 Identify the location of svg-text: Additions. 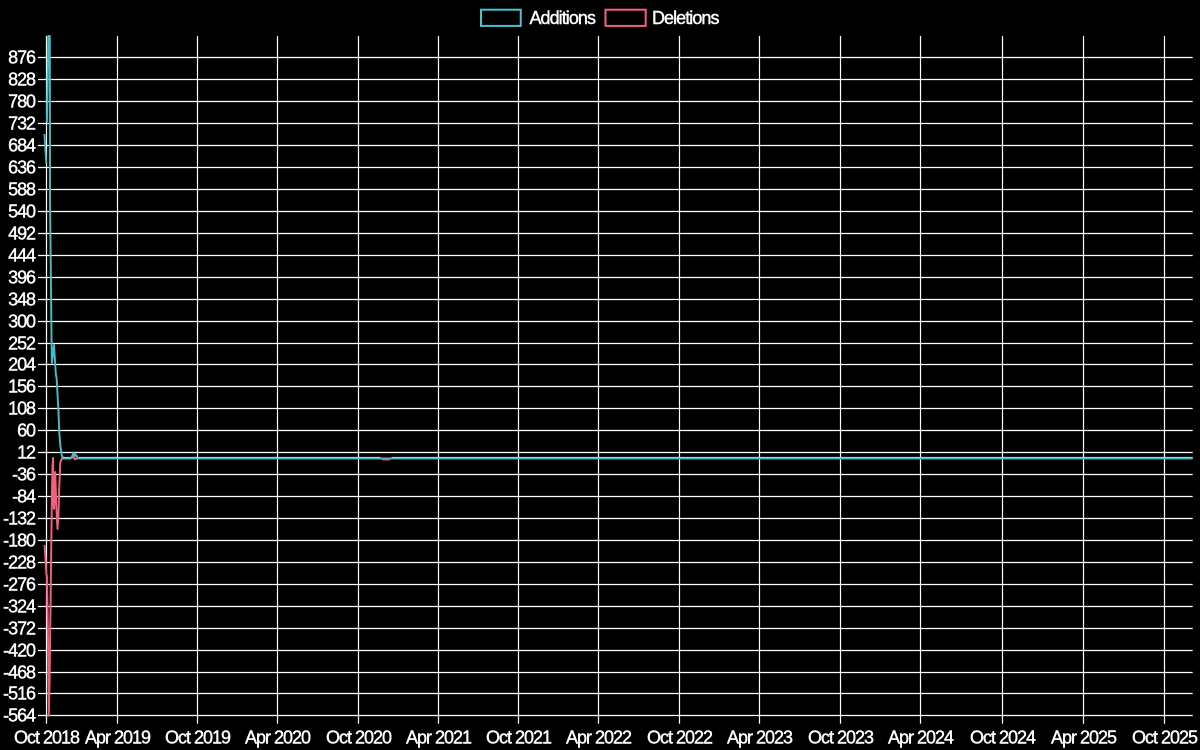
(563, 18).